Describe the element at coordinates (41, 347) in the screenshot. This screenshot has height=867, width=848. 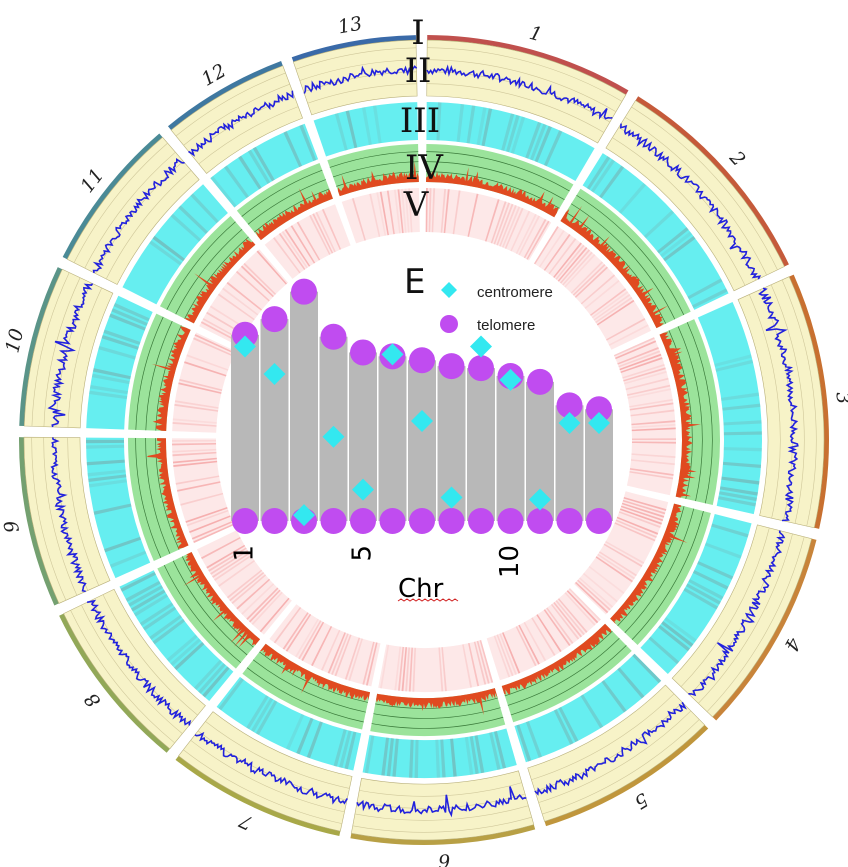
I see `ideogram-strip` at that location.